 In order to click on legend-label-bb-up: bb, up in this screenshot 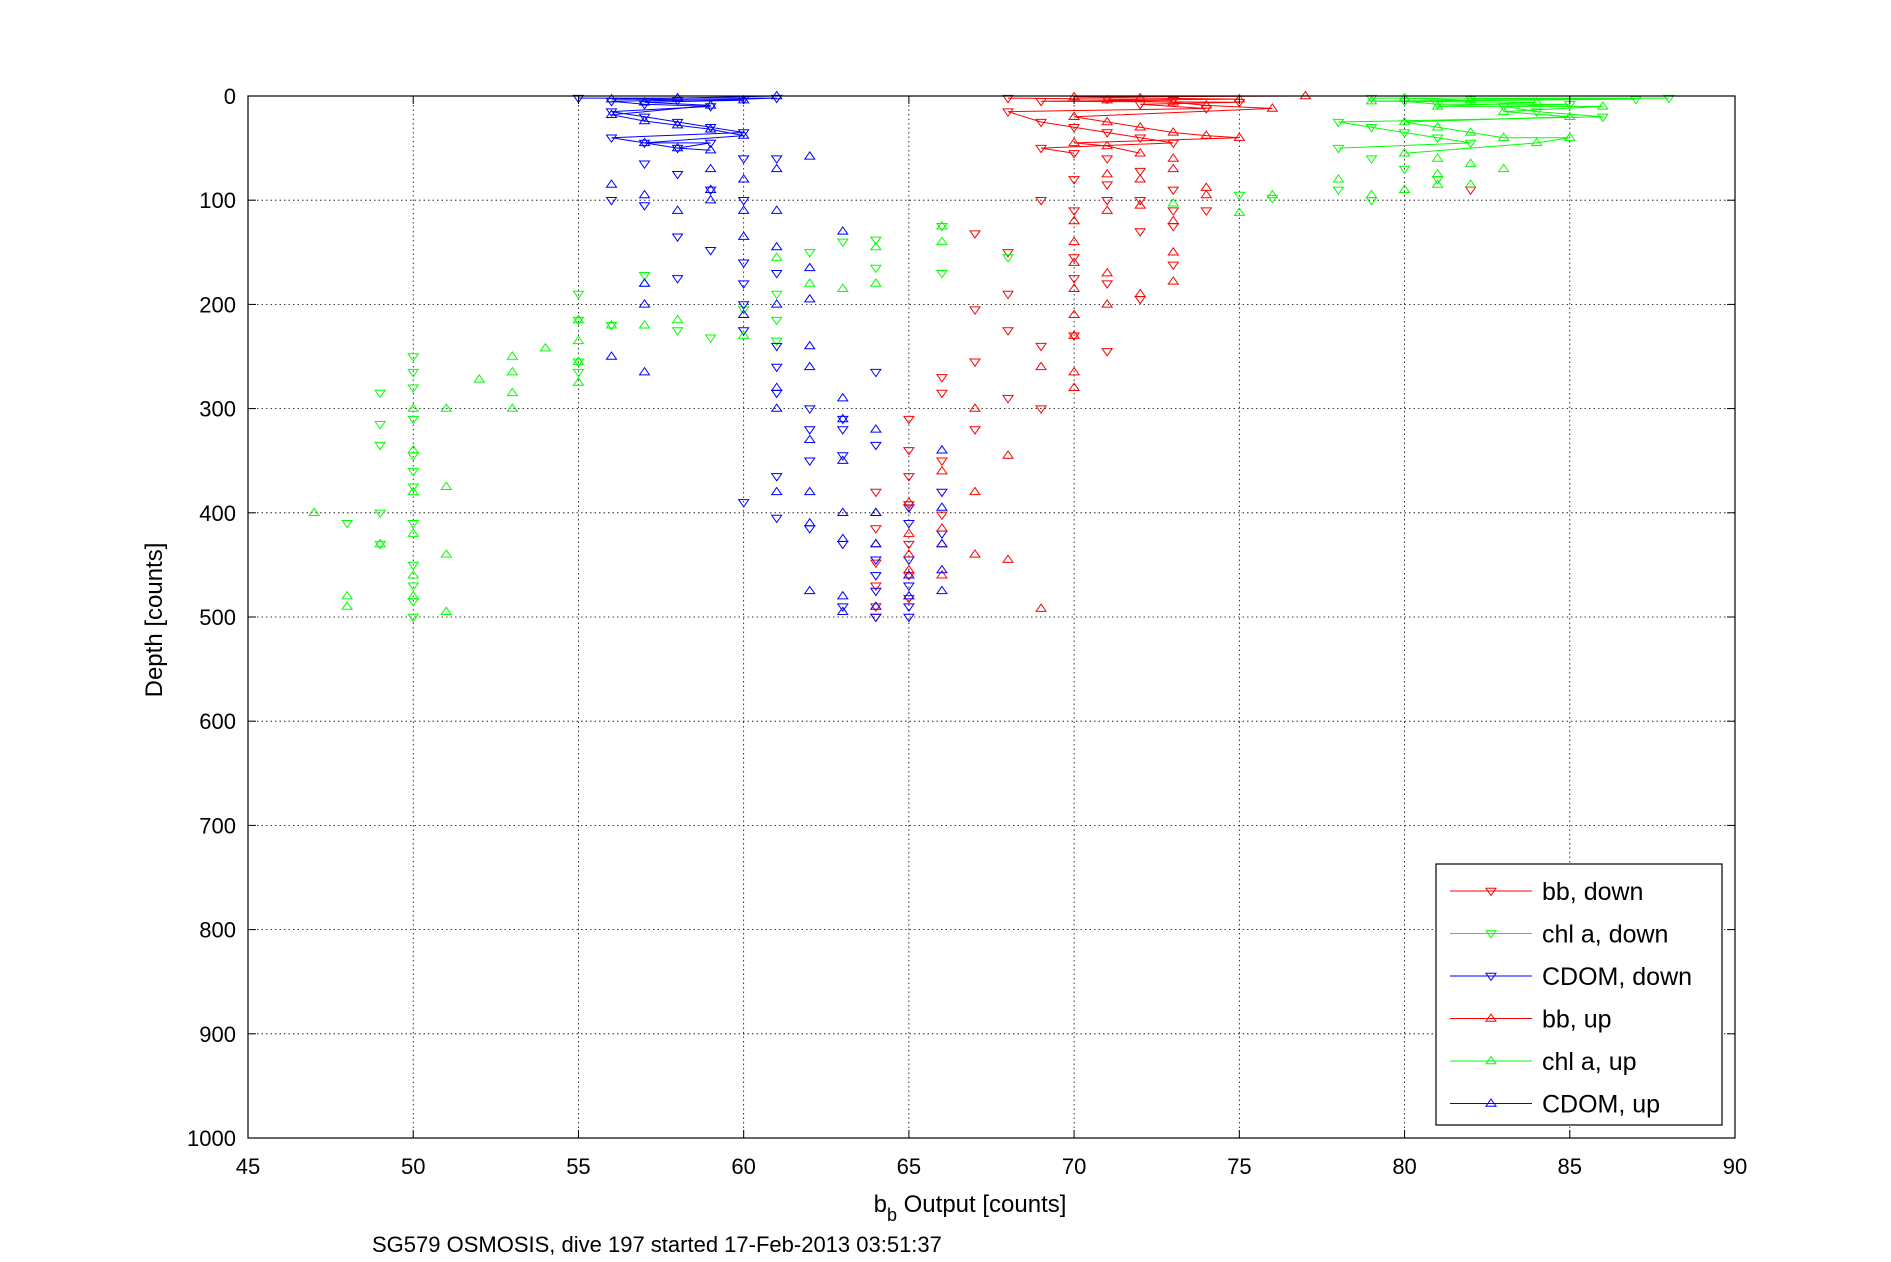, I will do `click(1577, 1020)`.